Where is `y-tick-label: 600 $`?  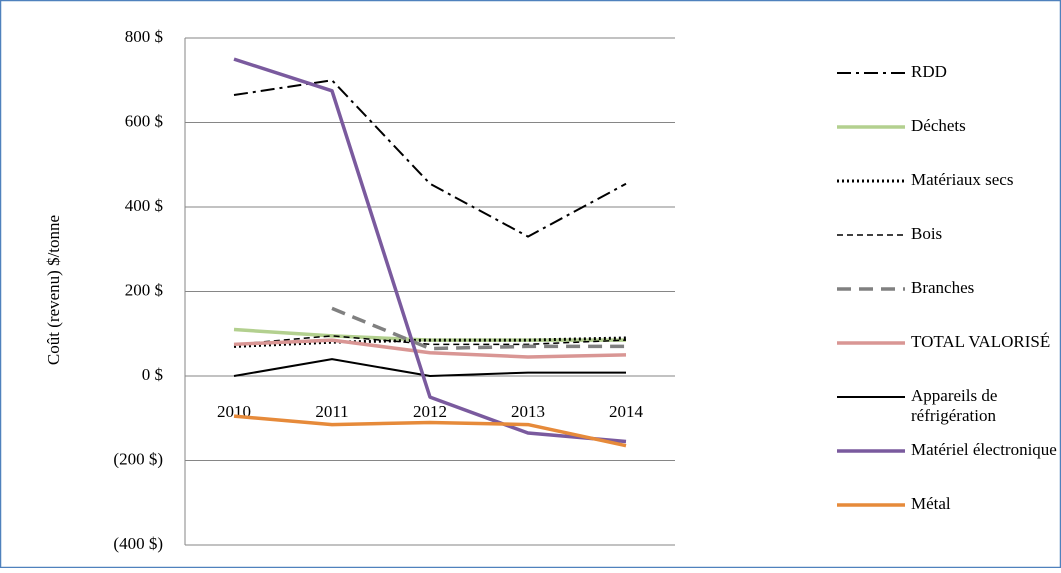 y-tick-label: 600 $ is located at coordinates (144, 120).